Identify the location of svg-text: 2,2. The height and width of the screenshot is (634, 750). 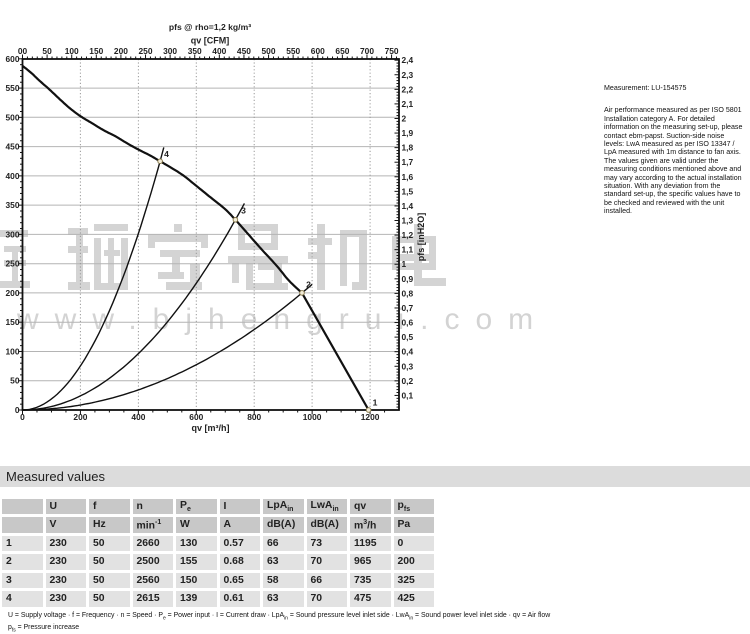
(408, 89).